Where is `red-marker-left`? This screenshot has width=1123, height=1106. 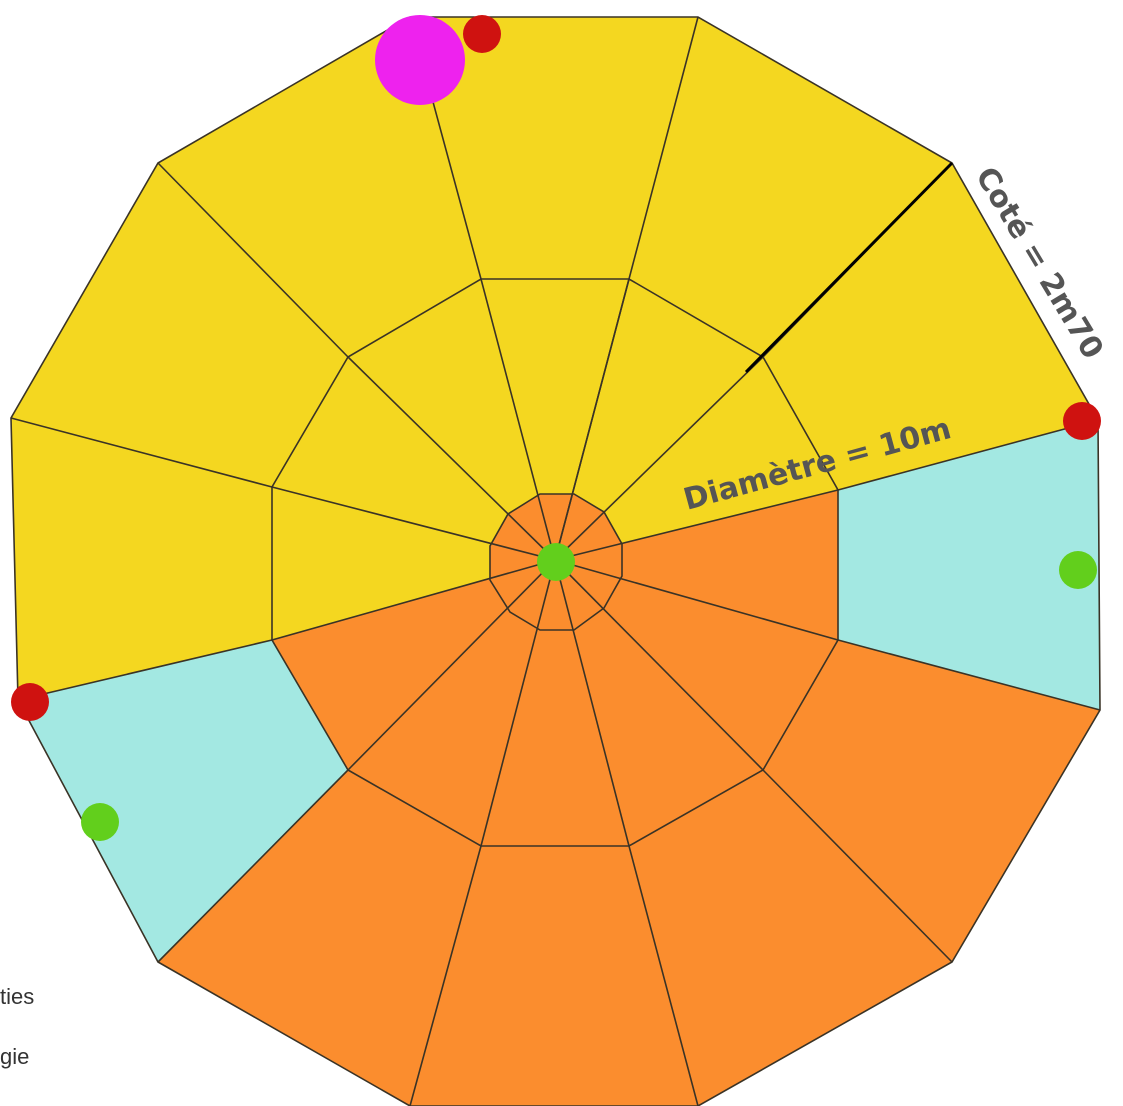 red-marker-left is located at coordinates (30, 702).